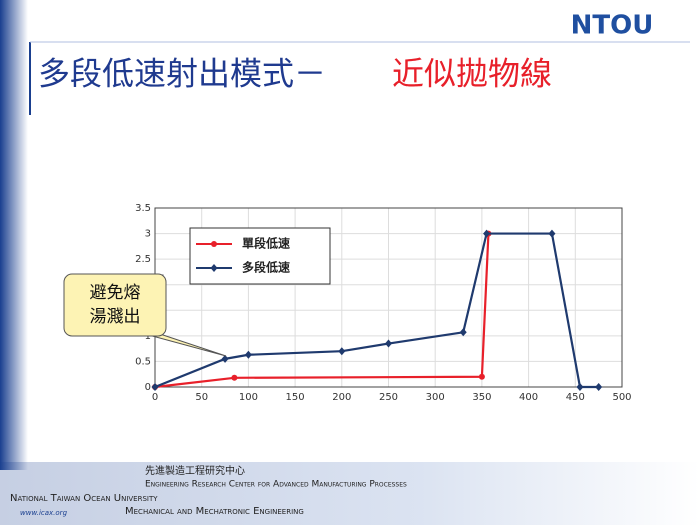  Describe the element at coordinates (435, 397) in the screenshot. I see `x-tick-label: 300` at that location.